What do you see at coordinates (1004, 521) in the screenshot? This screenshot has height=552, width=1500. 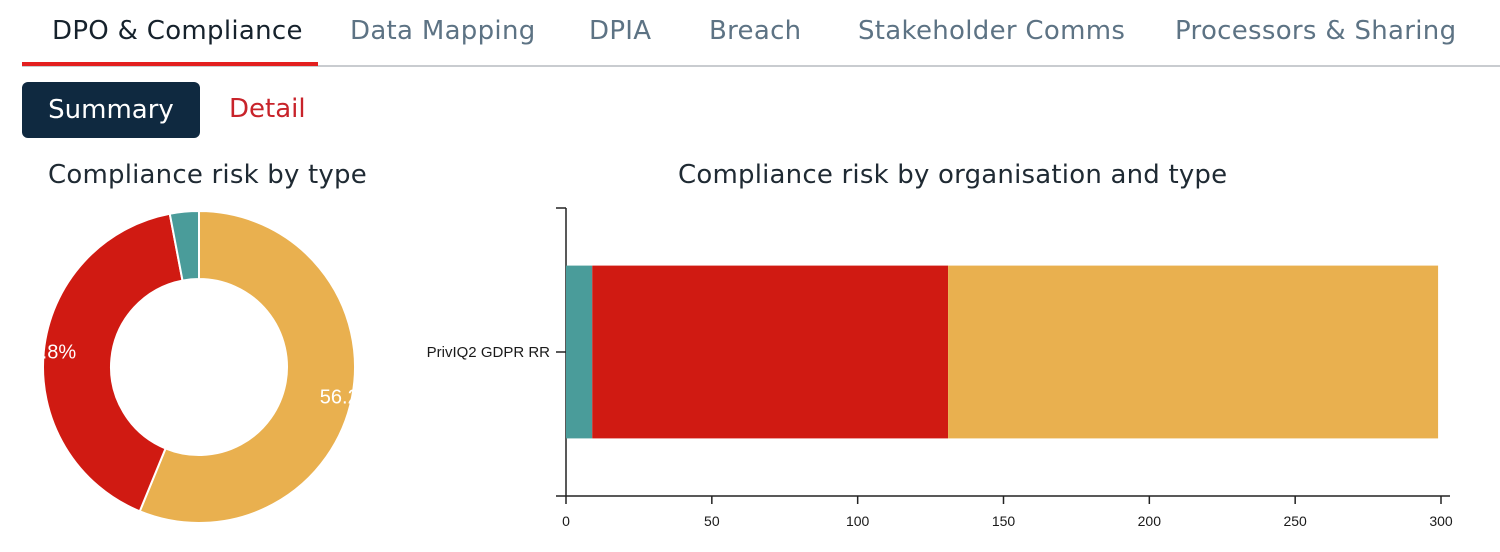 I see `x-tick-label: 150` at bounding box center [1004, 521].